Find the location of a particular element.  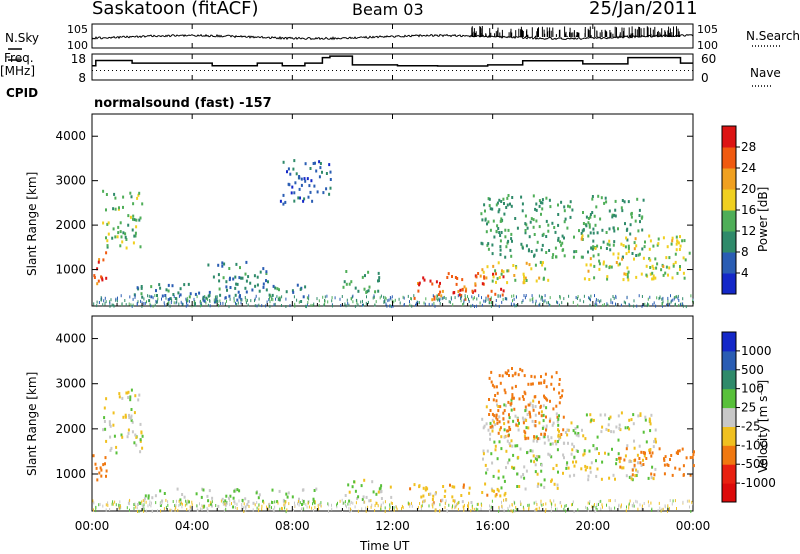

power-colorbar-tick-label: 28 is located at coordinates (748, 147).